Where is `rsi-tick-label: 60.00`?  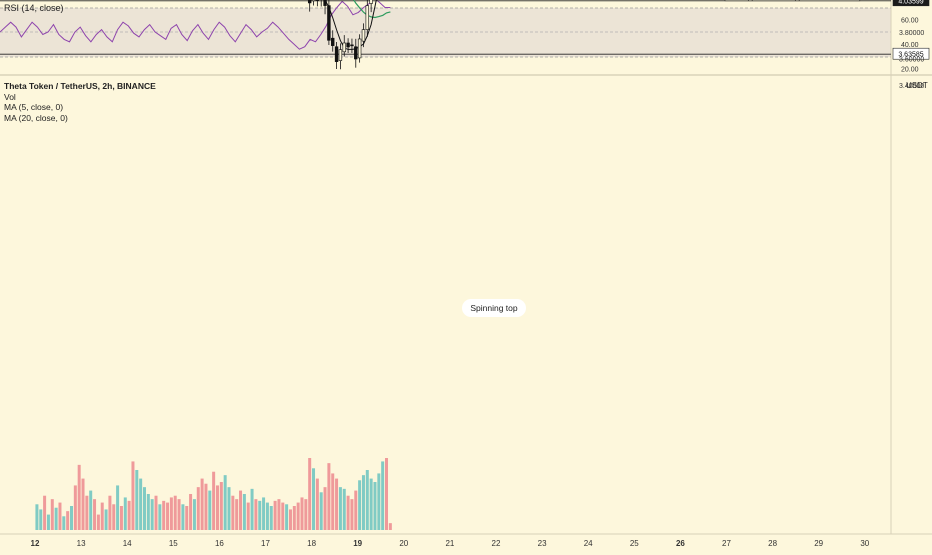
rsi-tick-label: 60.00 is located at coordinates (910, 20).